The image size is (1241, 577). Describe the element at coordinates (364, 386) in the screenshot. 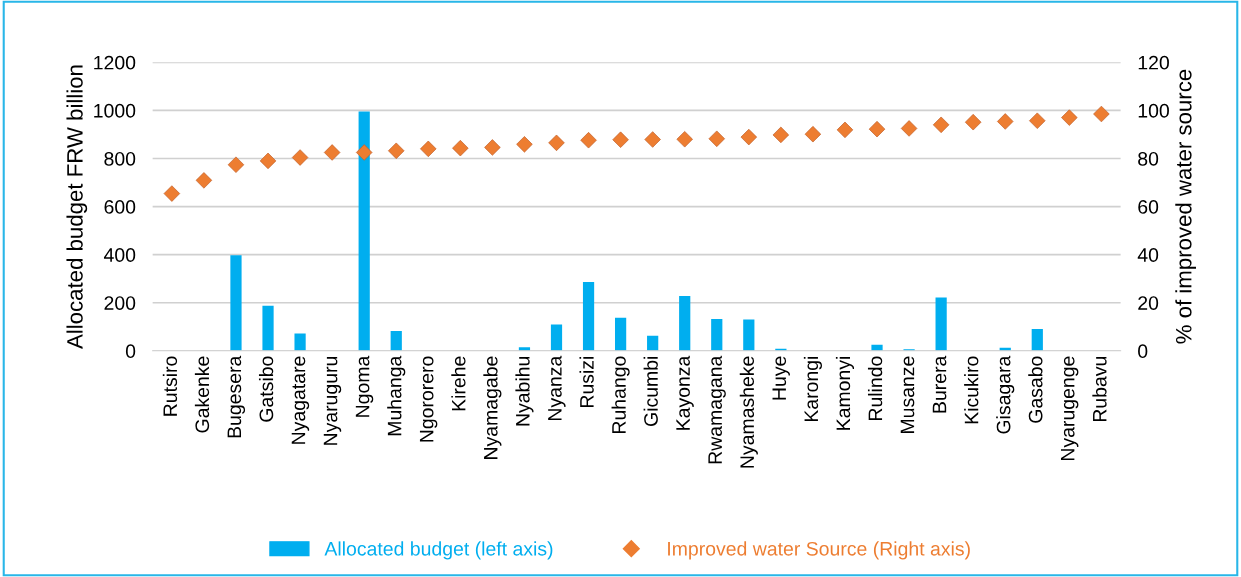

I see `x-tick-label: Ngoma` at that location.